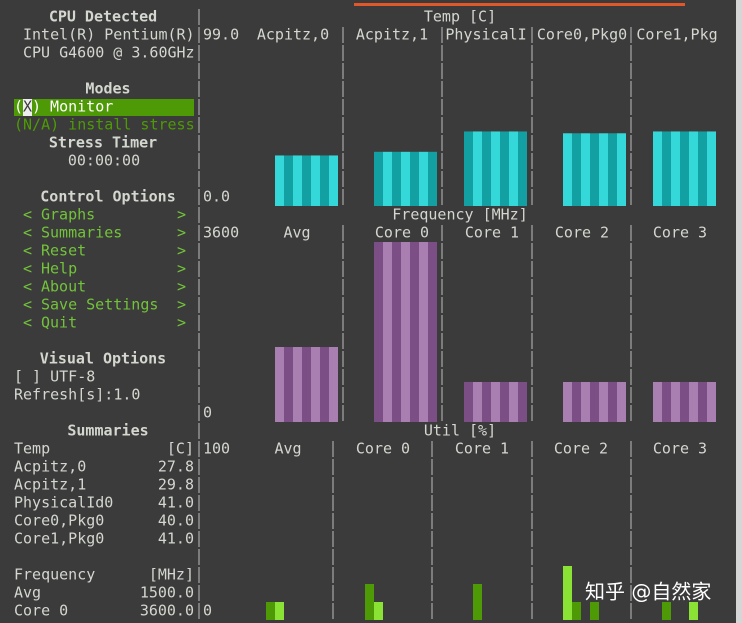 The height and width of the screenshot is (623, 742). Describe the element at coordinates (104, 161) in the screenshot. I see `timer-value: 00:00:00` at that location.